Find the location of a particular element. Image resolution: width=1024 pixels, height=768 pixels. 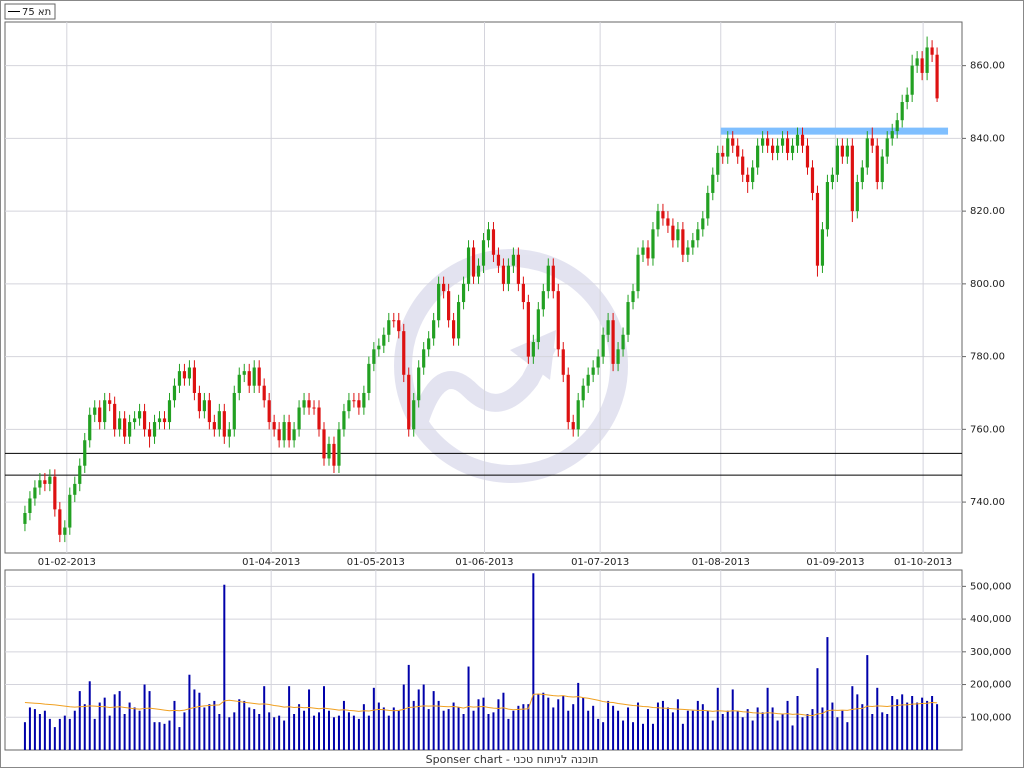

y-tick-label: 840.00 is located at coordinates (987, 138).